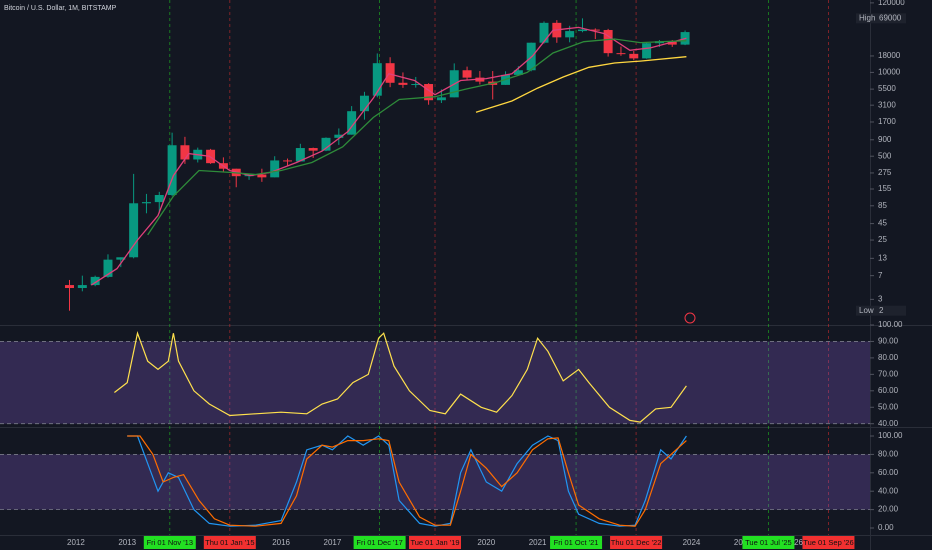  I want to click on y-tick-label: 10000, so click(889, 72).